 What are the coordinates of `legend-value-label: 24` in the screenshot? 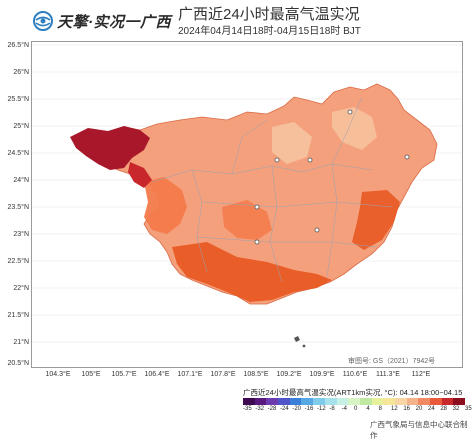 It's located at (431, 409).